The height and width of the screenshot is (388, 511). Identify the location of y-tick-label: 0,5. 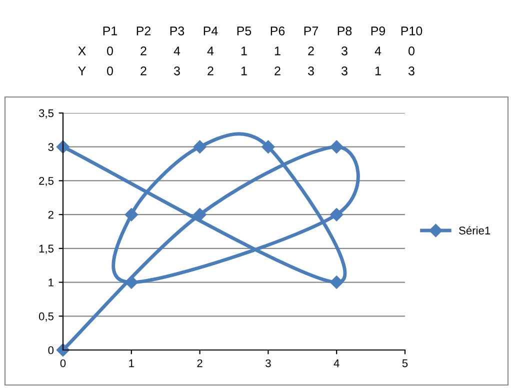
(46, 317).